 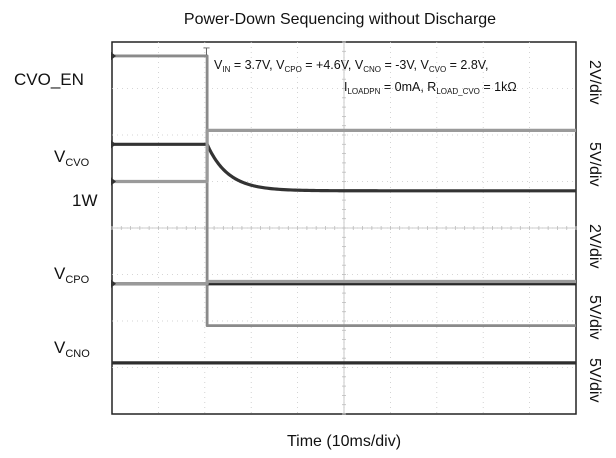 What do you see at coordinates (72, 349) in the screenshot?
I see `label-vcno: VCNO` at bounding box center [72, 349].